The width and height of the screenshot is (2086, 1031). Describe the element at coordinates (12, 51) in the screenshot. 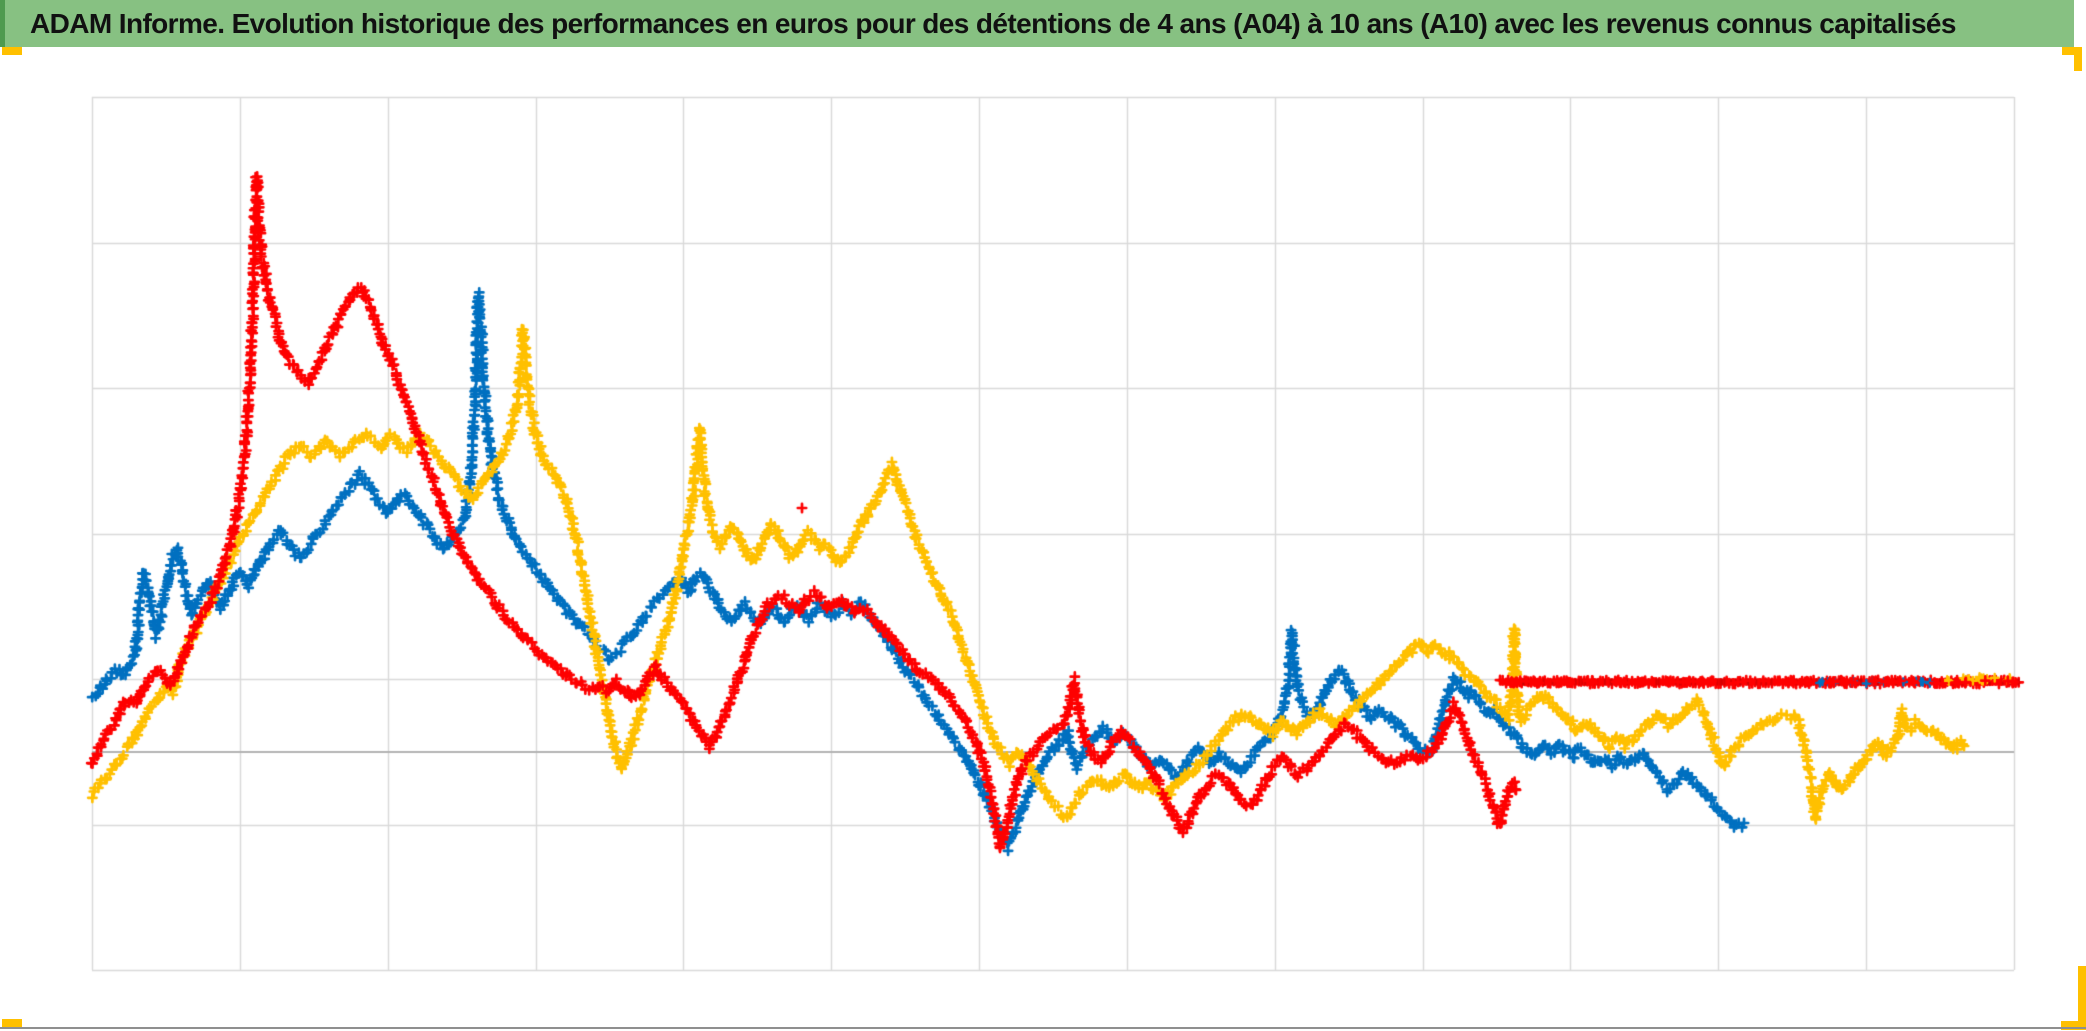

I see `corner-accent-top-left` at that location.